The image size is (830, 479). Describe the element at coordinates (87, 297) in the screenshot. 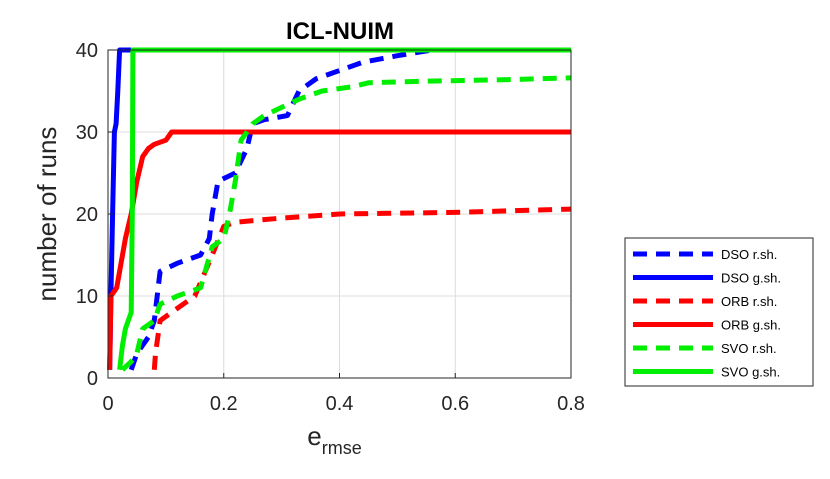

I see `y-tick-label-1: 10` at that location.